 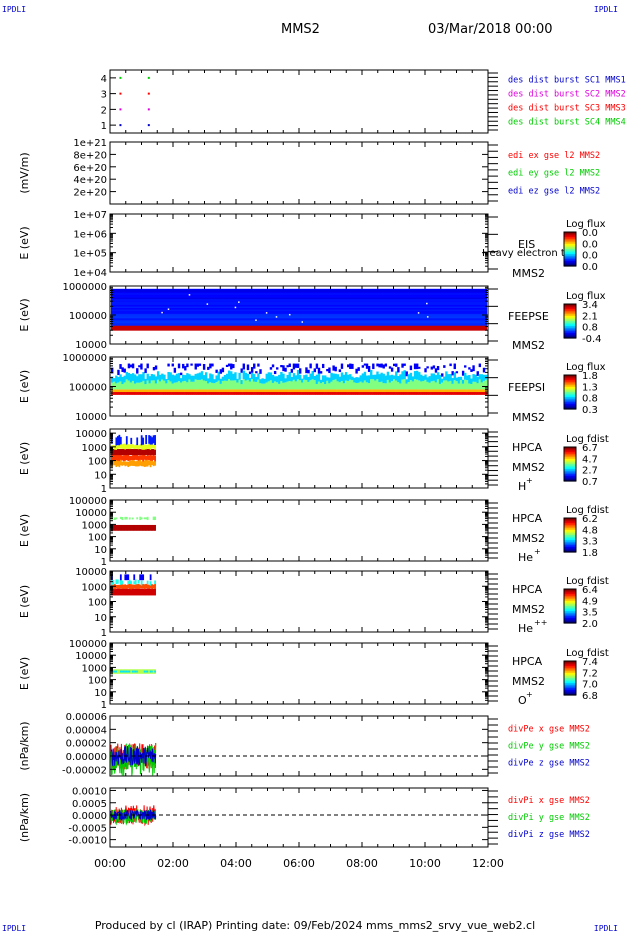 What do you see at coordinates (302, 322) in the screenshot?
I see `spectrogram-speck` at bounding box center [302, 322].